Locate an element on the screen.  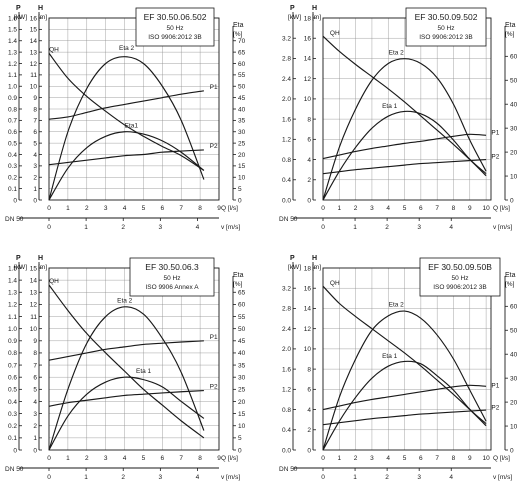
head-tick-label: 8 is located at coordinates (35, 353).